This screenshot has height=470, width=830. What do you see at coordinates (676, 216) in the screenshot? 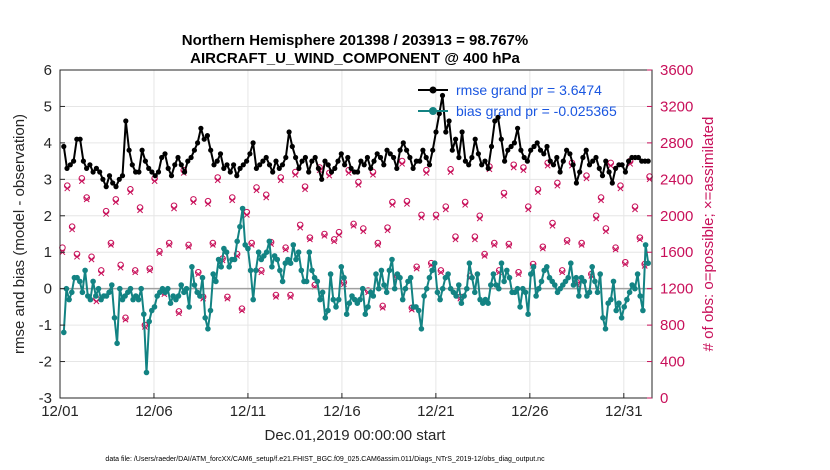
I see `right-tick-label: 2000` at bounding box center [676, 216].